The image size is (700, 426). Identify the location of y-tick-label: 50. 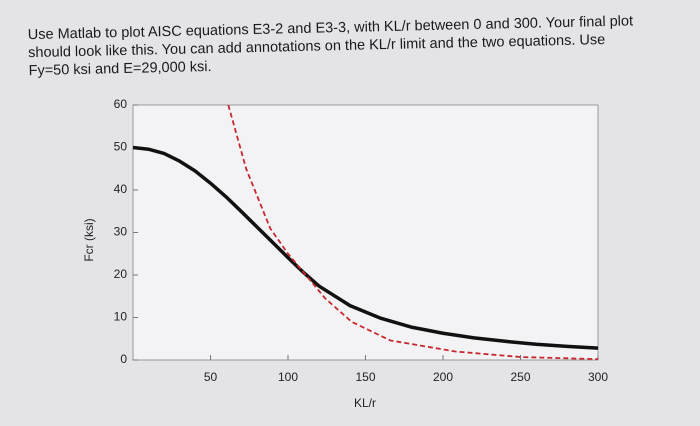
(121, 147).